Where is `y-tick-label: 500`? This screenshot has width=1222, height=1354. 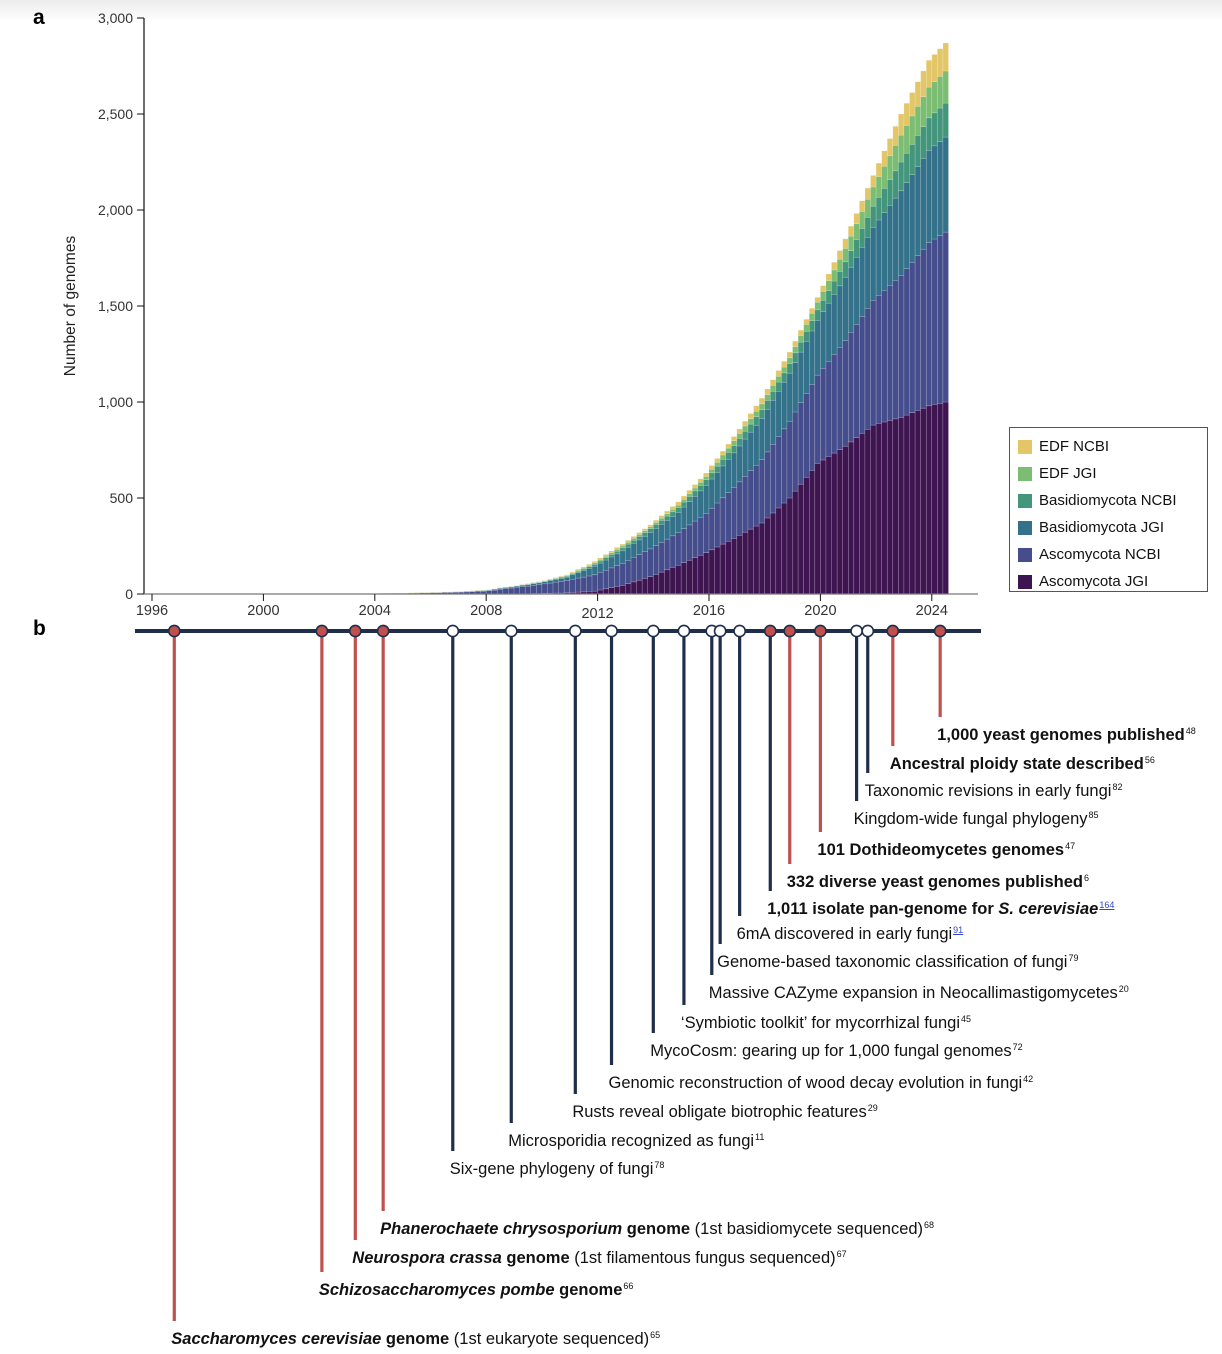 y-tick-label: 500 is located at coordinates (122, 498).